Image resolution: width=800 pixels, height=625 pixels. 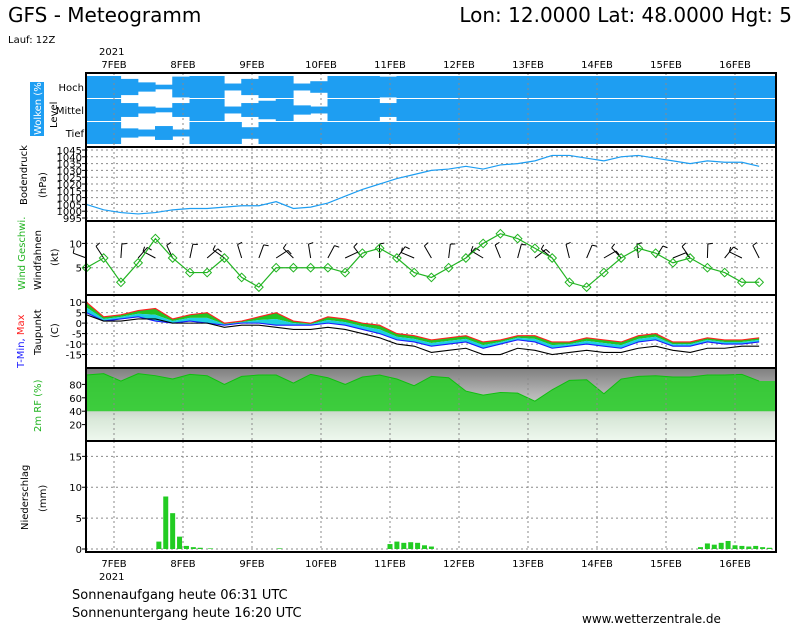 I want to click on humidity-line, so click(x=423, y=387).